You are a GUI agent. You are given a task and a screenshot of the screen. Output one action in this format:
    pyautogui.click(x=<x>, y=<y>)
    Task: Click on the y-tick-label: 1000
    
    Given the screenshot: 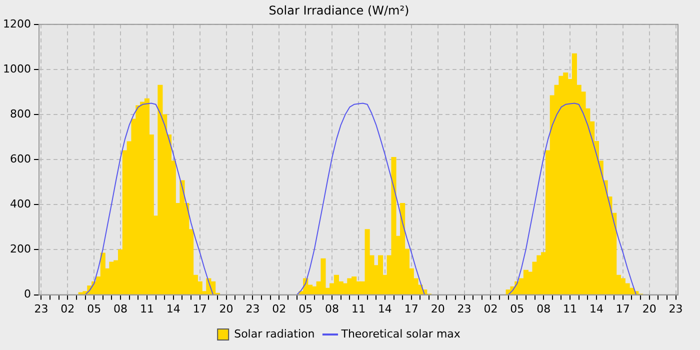 What is the action you would take?
    pyautogui.click(x=16, y=69)
    